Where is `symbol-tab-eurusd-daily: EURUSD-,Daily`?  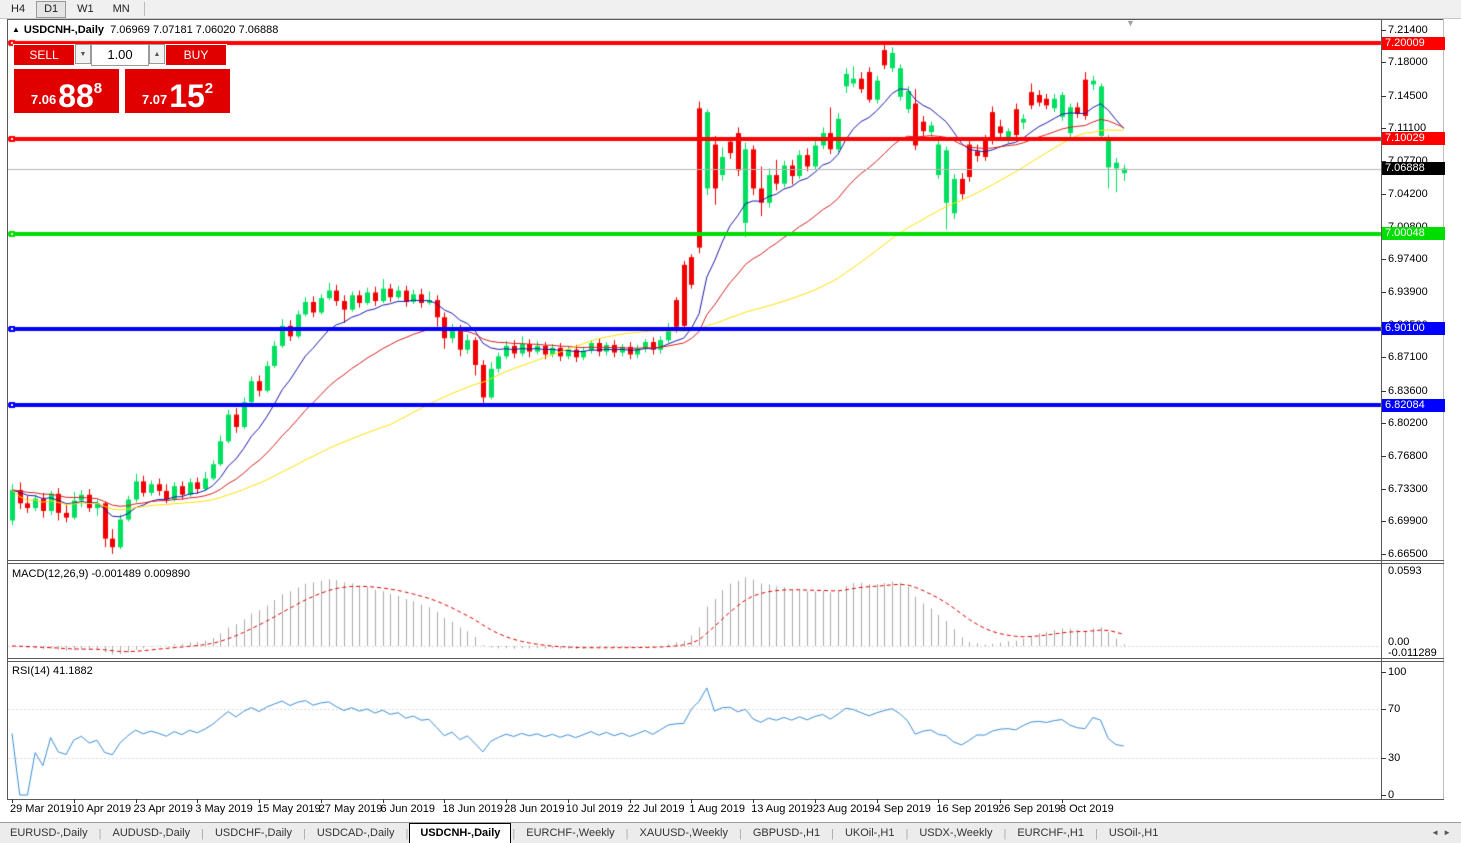 symbol-tab-eurusd-daily: EURUSD-,Daily is located at coordinates (49, 833).